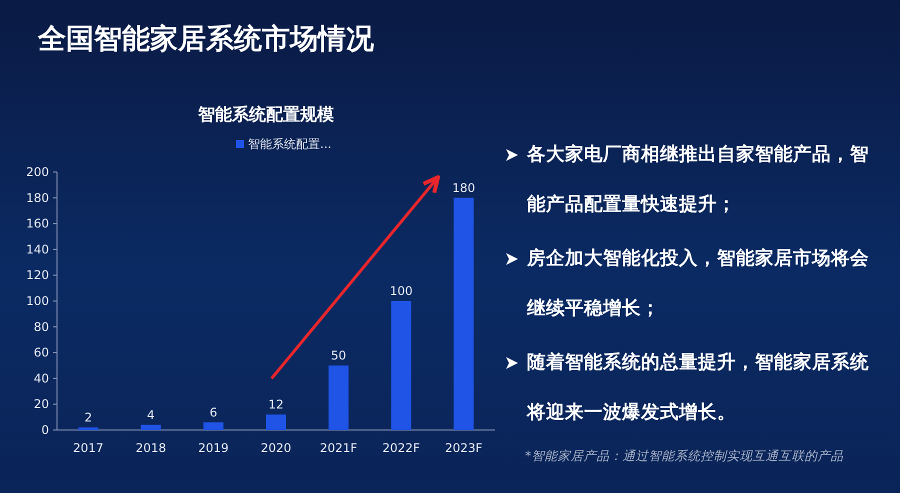 This screenshot has height=493, width=900. What do you see at coordinates (339, 448) in the screenshot?
I see `x-tick-label: 2021F` at bounding box center [339, 448].